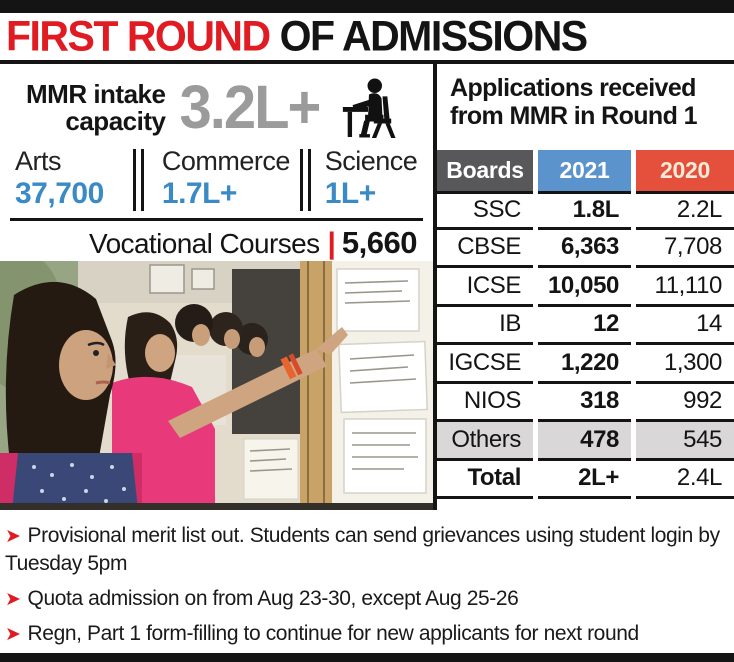 The width and height of the screenshot is (734, 662). I want to click on table-row-2020: 1,300, so click(685, 364).